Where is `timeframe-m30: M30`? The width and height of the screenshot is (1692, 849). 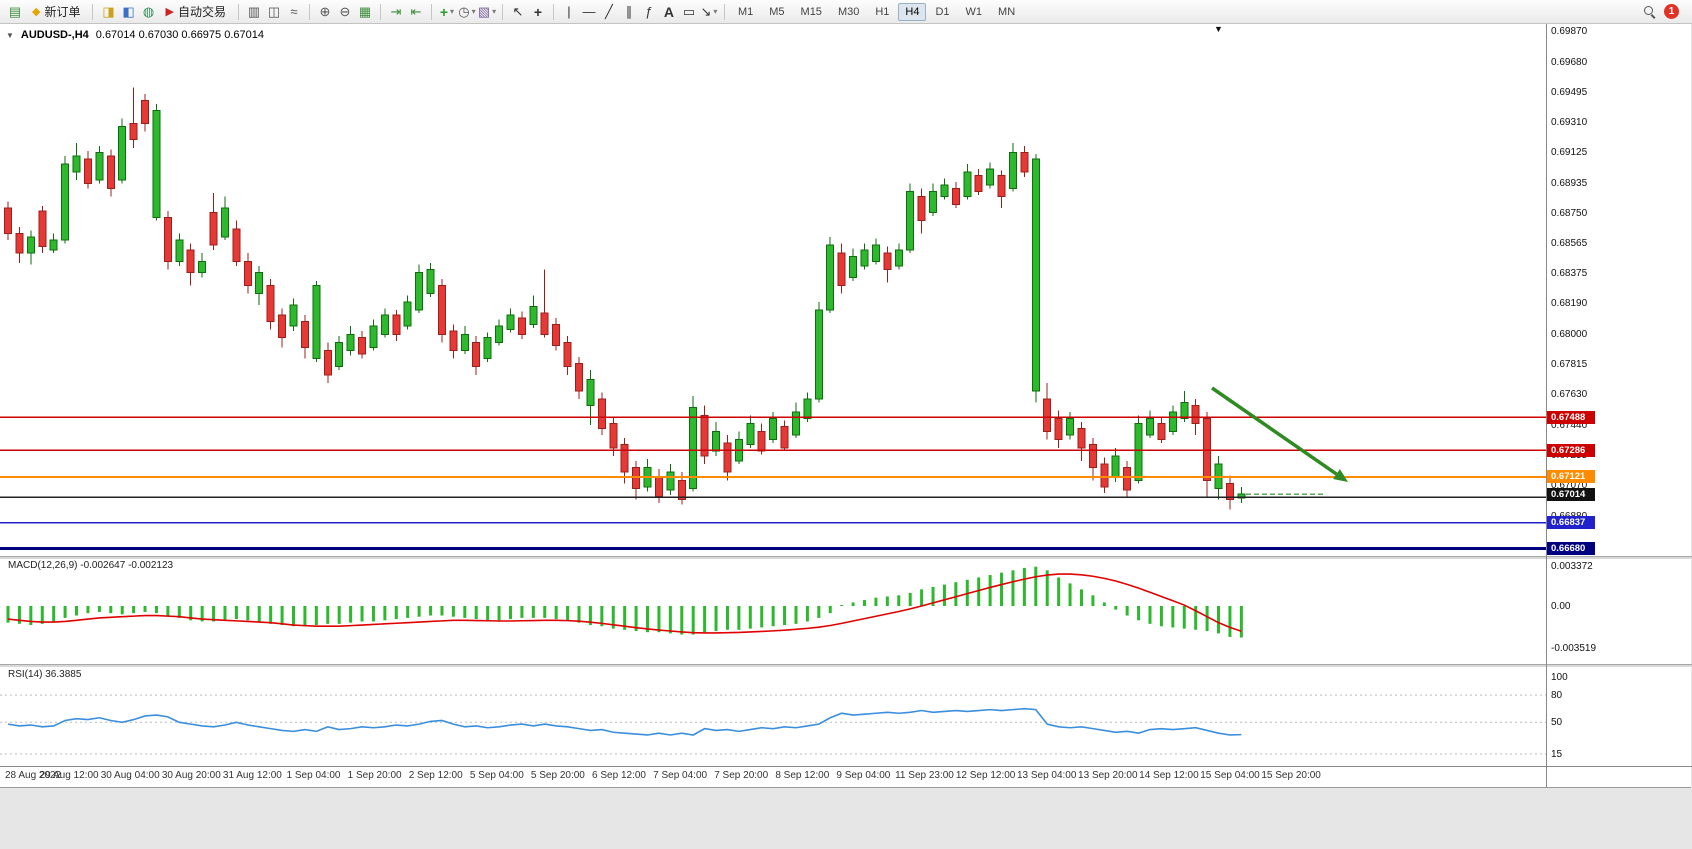
timeframe-m30: M30 is located at coordinates (848, 11).